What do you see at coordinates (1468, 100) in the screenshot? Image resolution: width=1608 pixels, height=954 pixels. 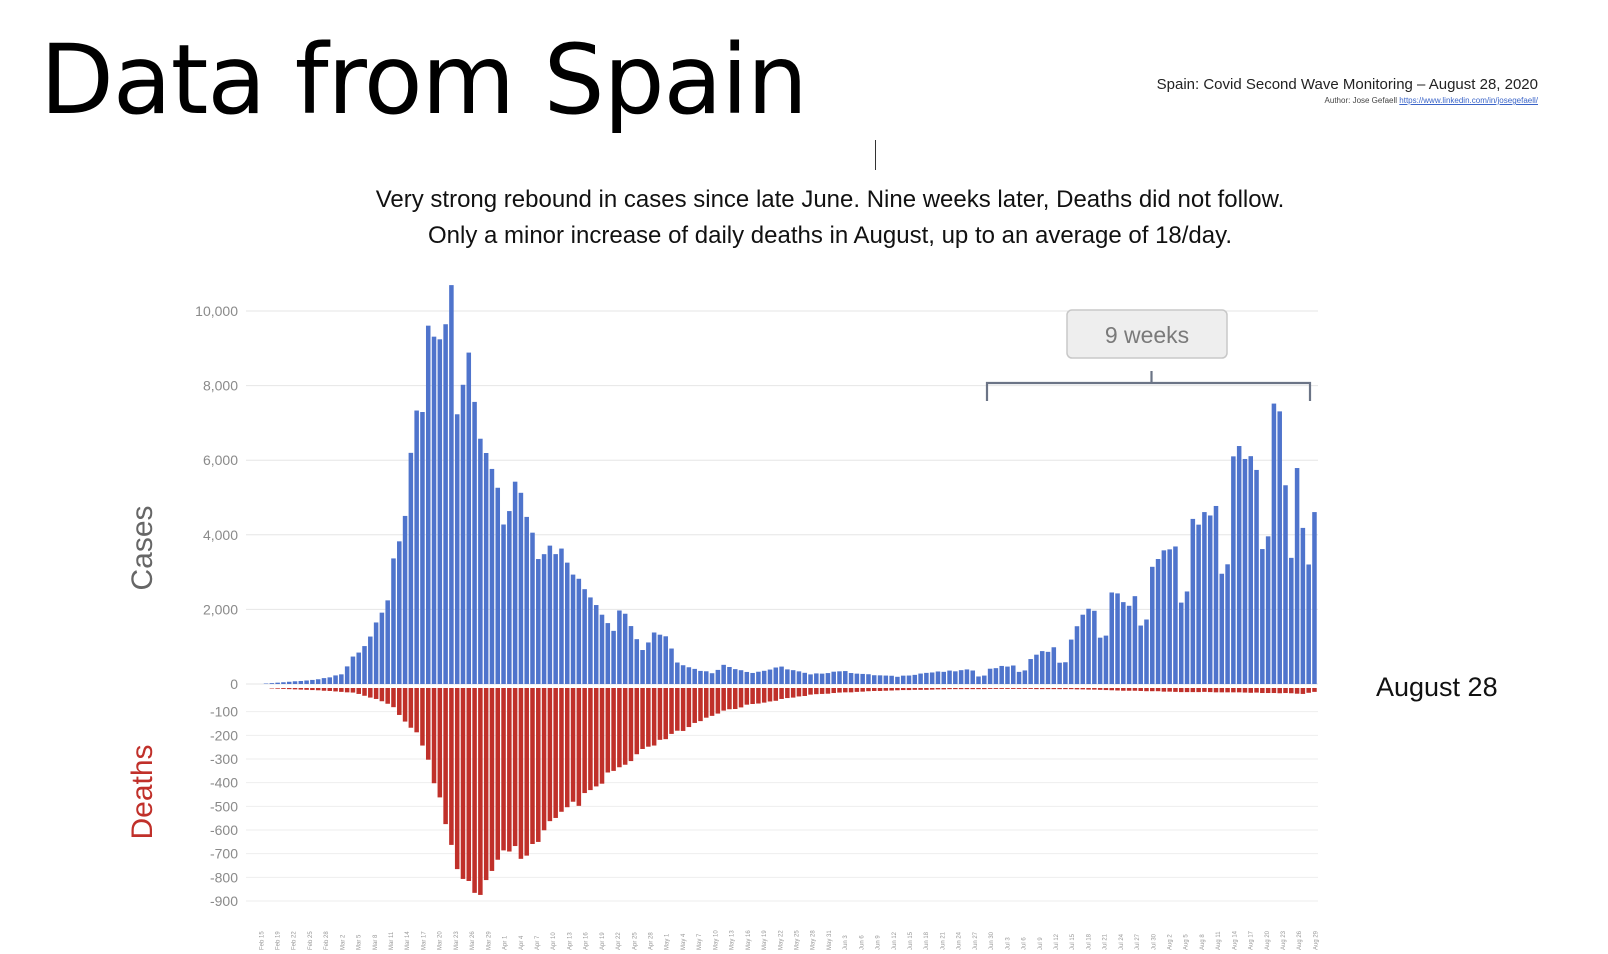 I see `author-link: https://www.linkedin.com/in/josegefaell/` at bounding box center [1468, 100].